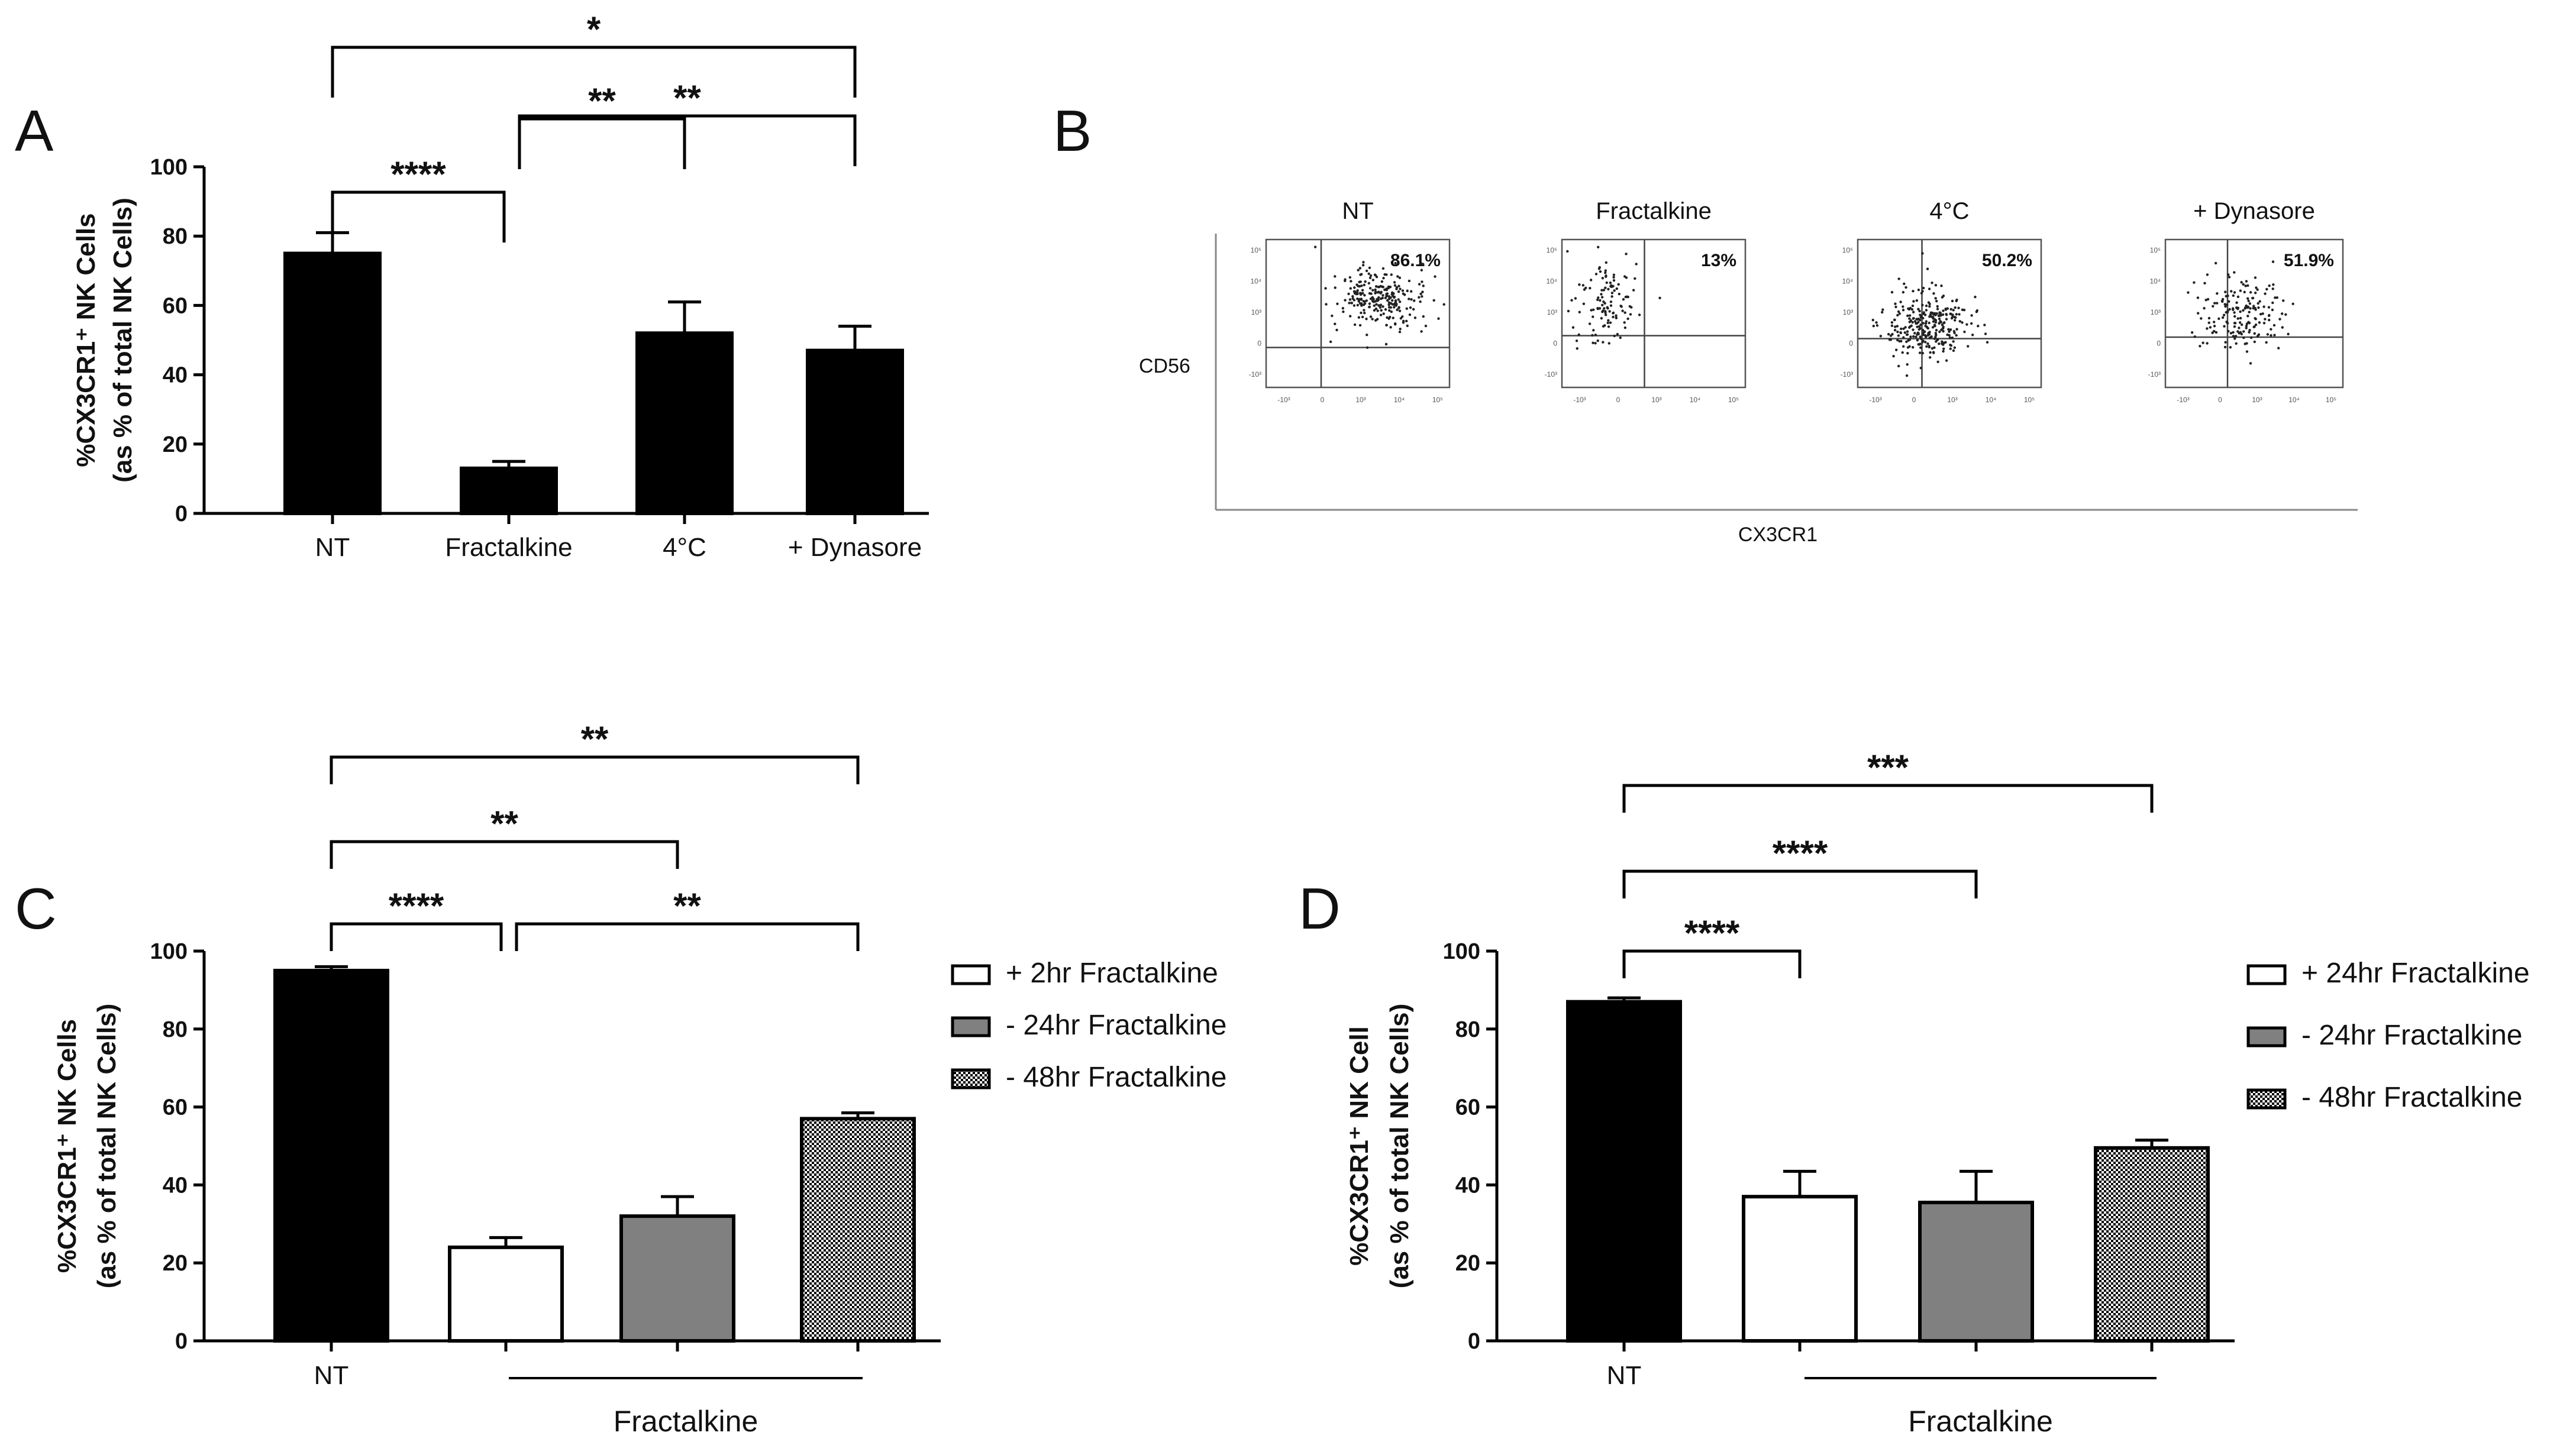  I want to click on x-tick-label-a: + Dynasore, so click(855, 547).